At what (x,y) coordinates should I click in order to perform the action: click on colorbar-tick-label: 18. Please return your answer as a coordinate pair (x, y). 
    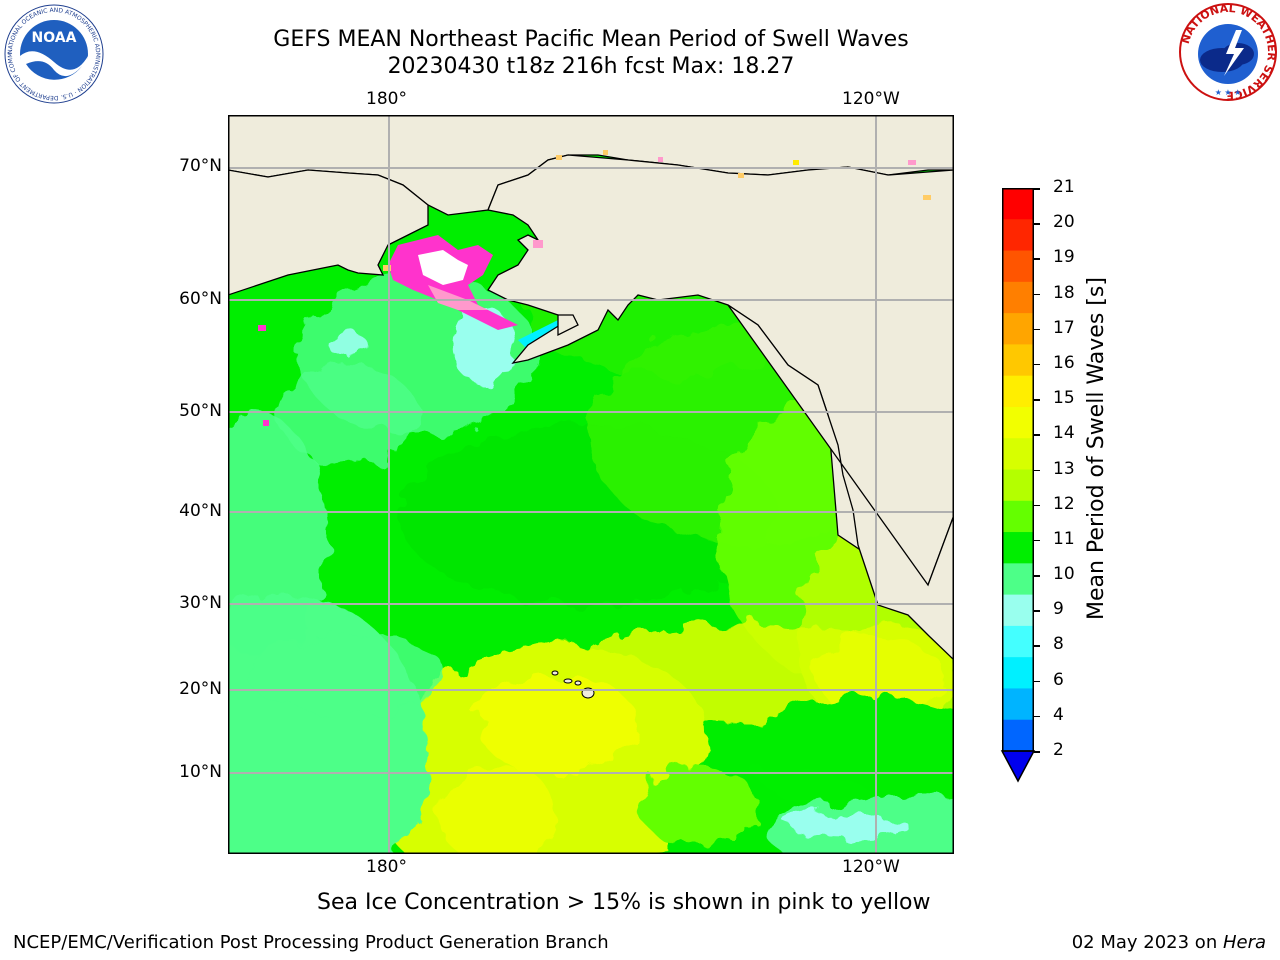
    Looking at the image, I should click on (1064, 292).